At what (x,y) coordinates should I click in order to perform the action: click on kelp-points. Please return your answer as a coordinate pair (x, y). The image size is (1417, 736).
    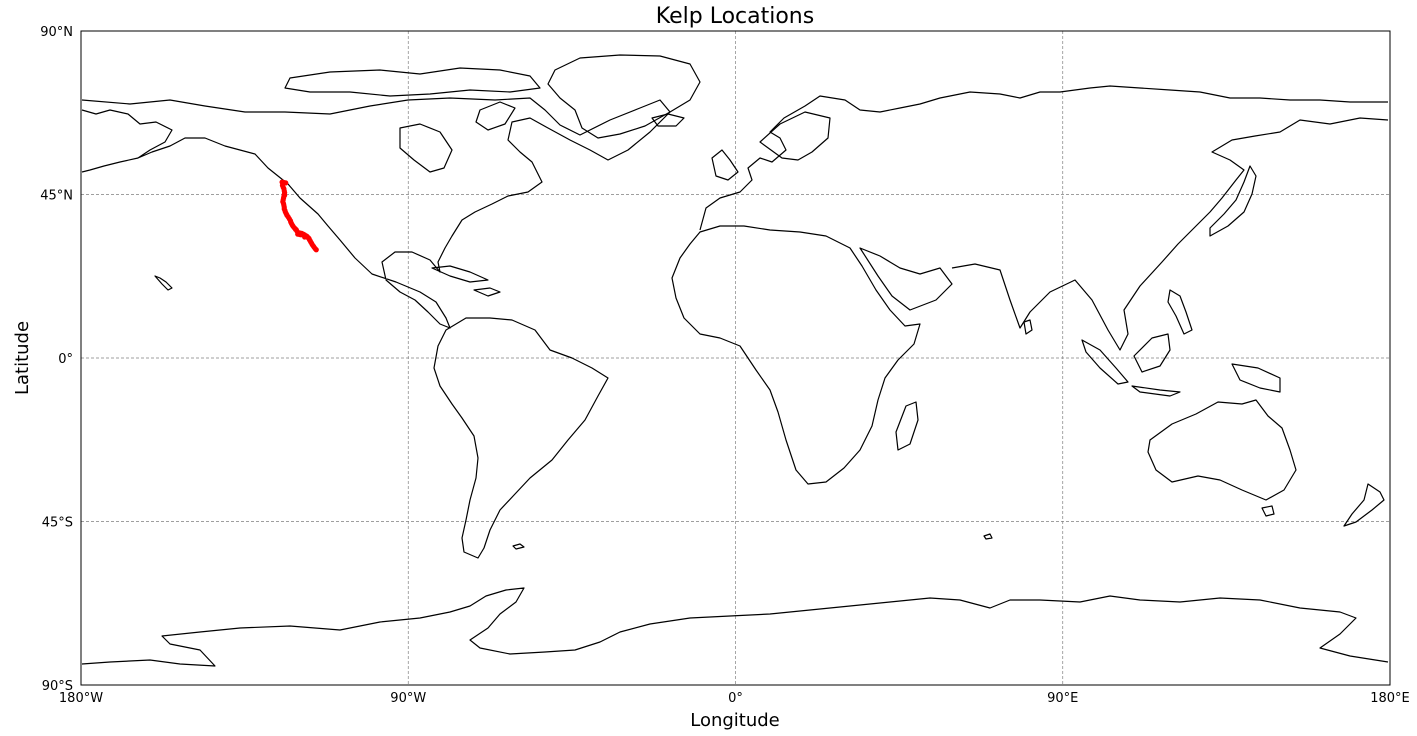
    Looking at the image, I should click on (299, 216).